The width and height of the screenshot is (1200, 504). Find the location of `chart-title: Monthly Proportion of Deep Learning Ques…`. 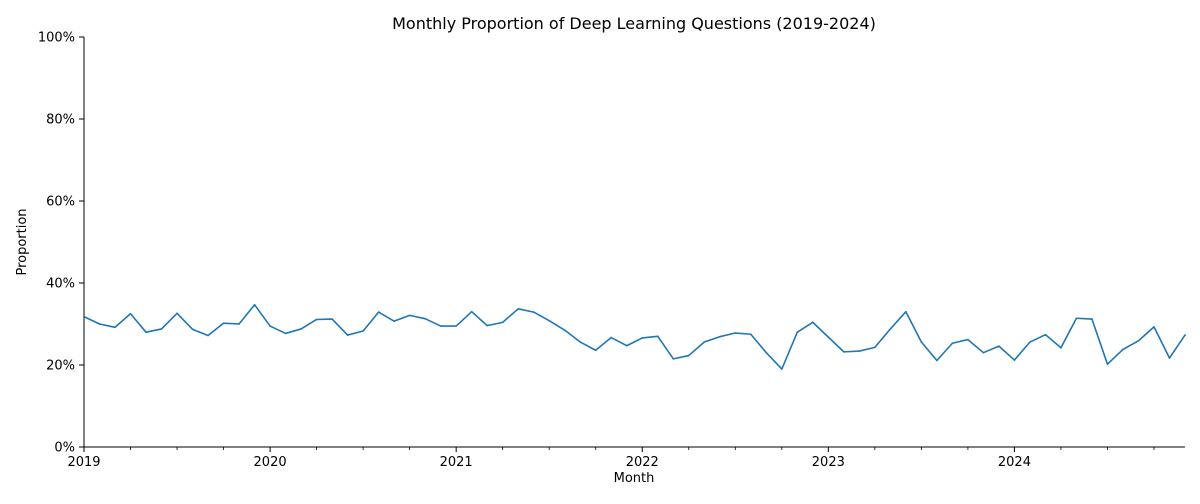

chart-title: Monthly Proportion of Deep Learning Ques… is located at coordinates (634, 23).